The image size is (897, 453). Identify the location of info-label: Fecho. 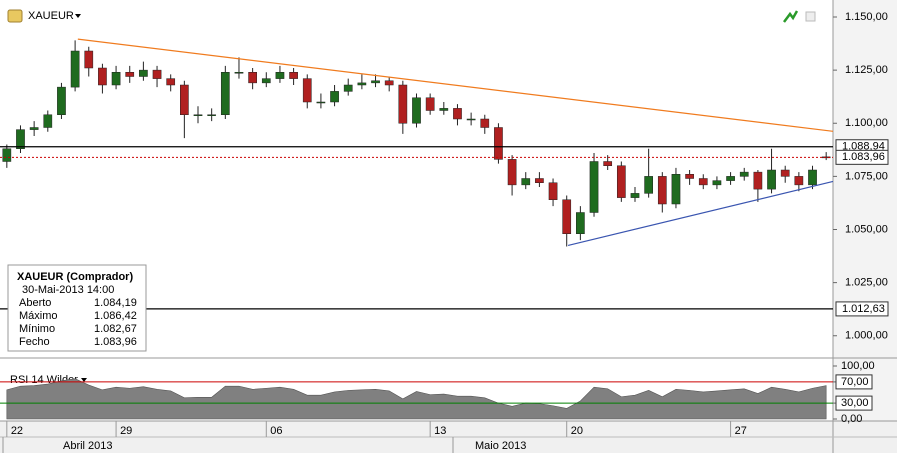
(34, 342).